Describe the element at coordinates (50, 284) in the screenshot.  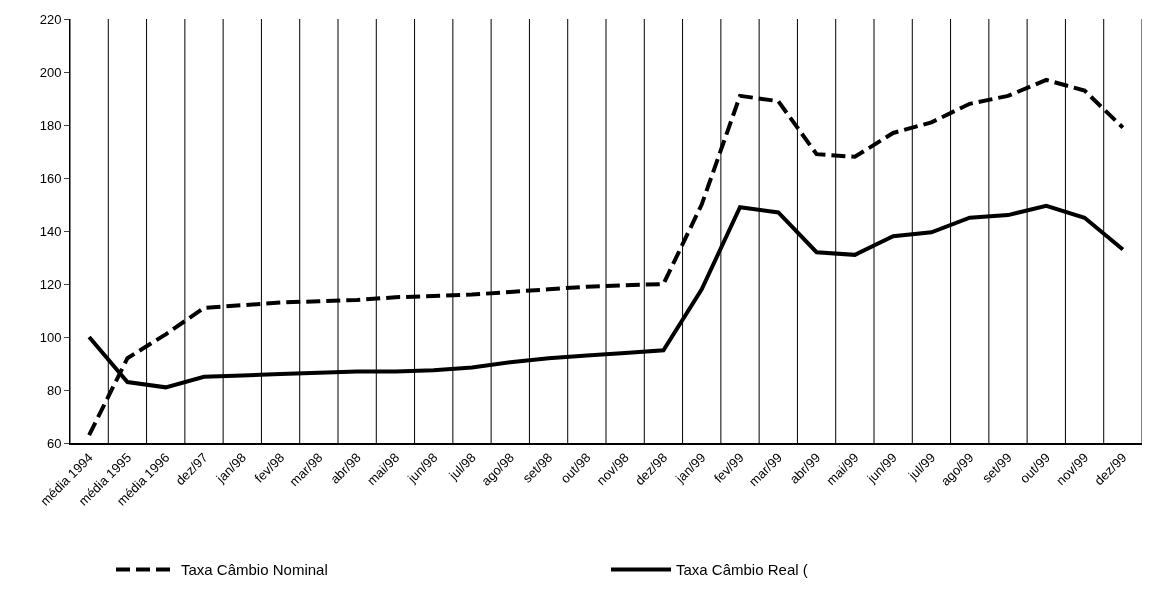
I see `y-tick-label: 120` at that location.